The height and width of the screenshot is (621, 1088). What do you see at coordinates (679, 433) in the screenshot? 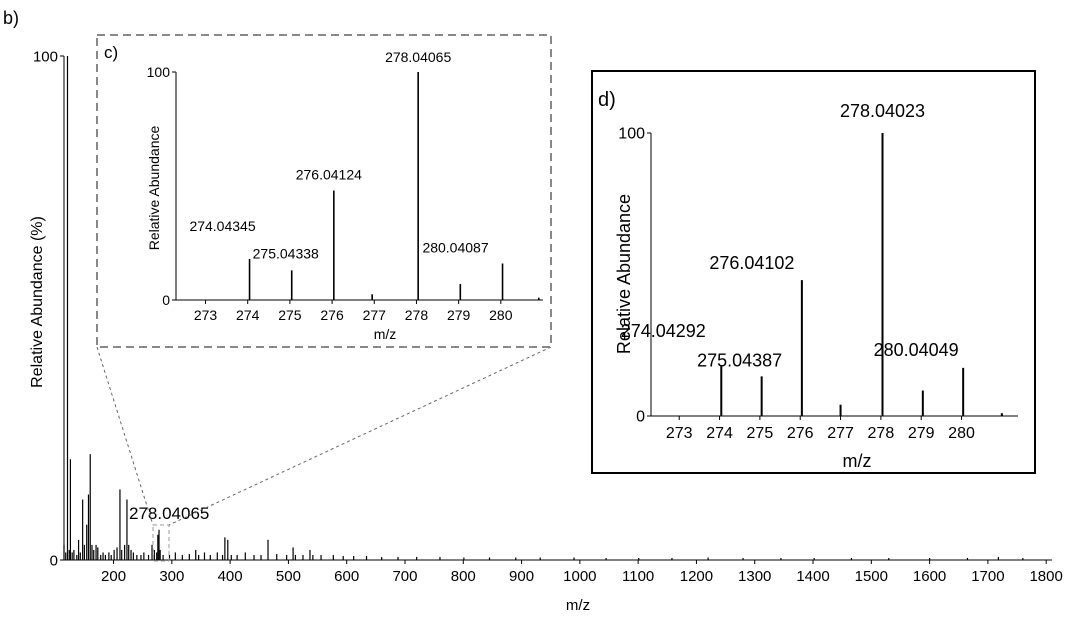
I see `inset-d-x-tick-label: 273` at bounding box center [679, 433].